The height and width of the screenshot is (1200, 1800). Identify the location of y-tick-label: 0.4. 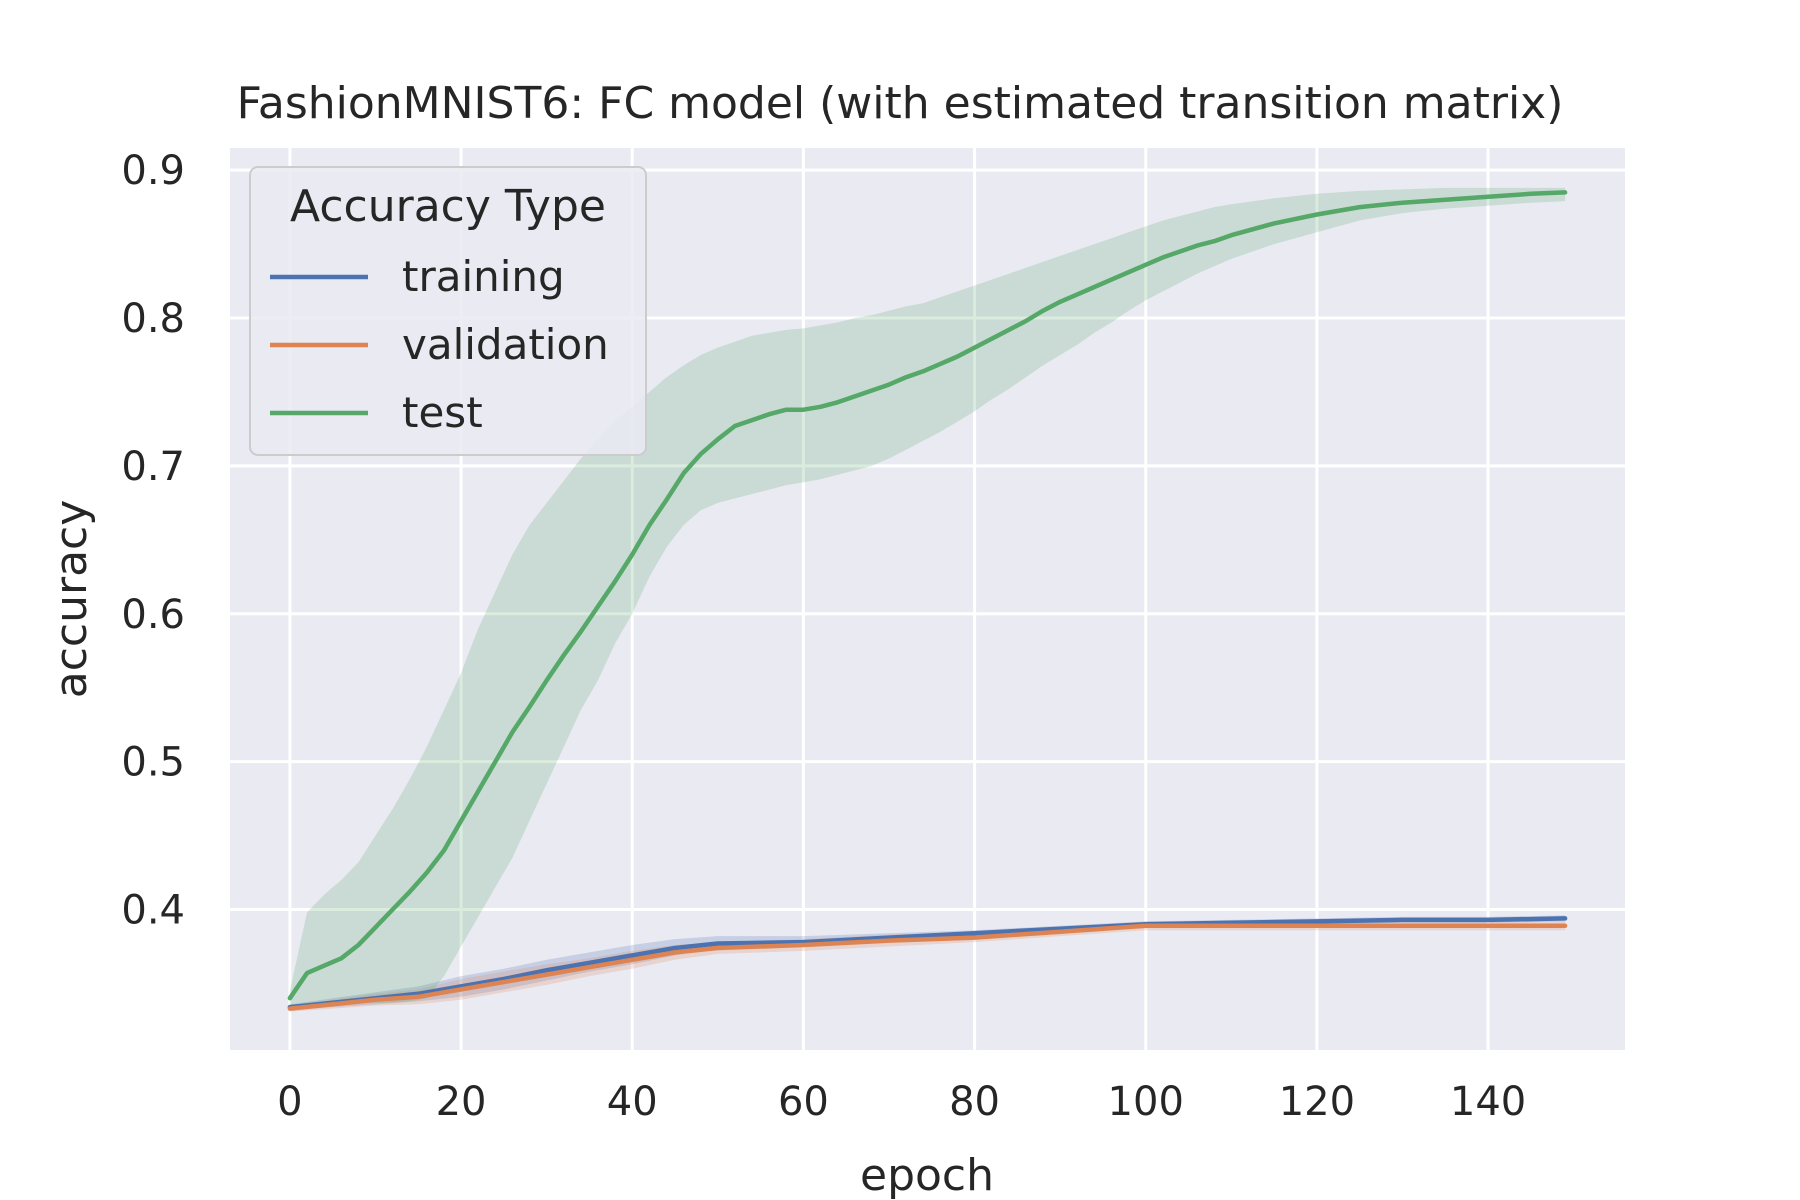
(153, 911).